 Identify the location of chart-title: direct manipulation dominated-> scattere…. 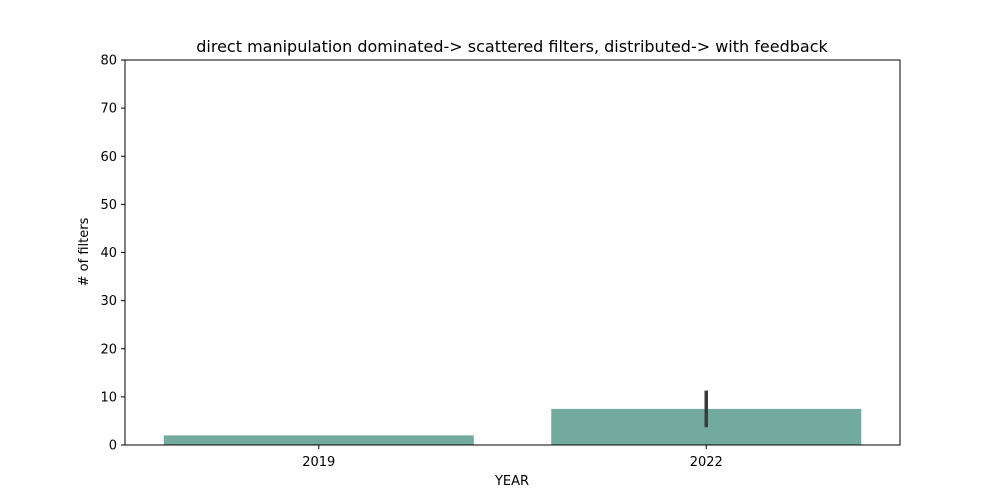
(512, 46).